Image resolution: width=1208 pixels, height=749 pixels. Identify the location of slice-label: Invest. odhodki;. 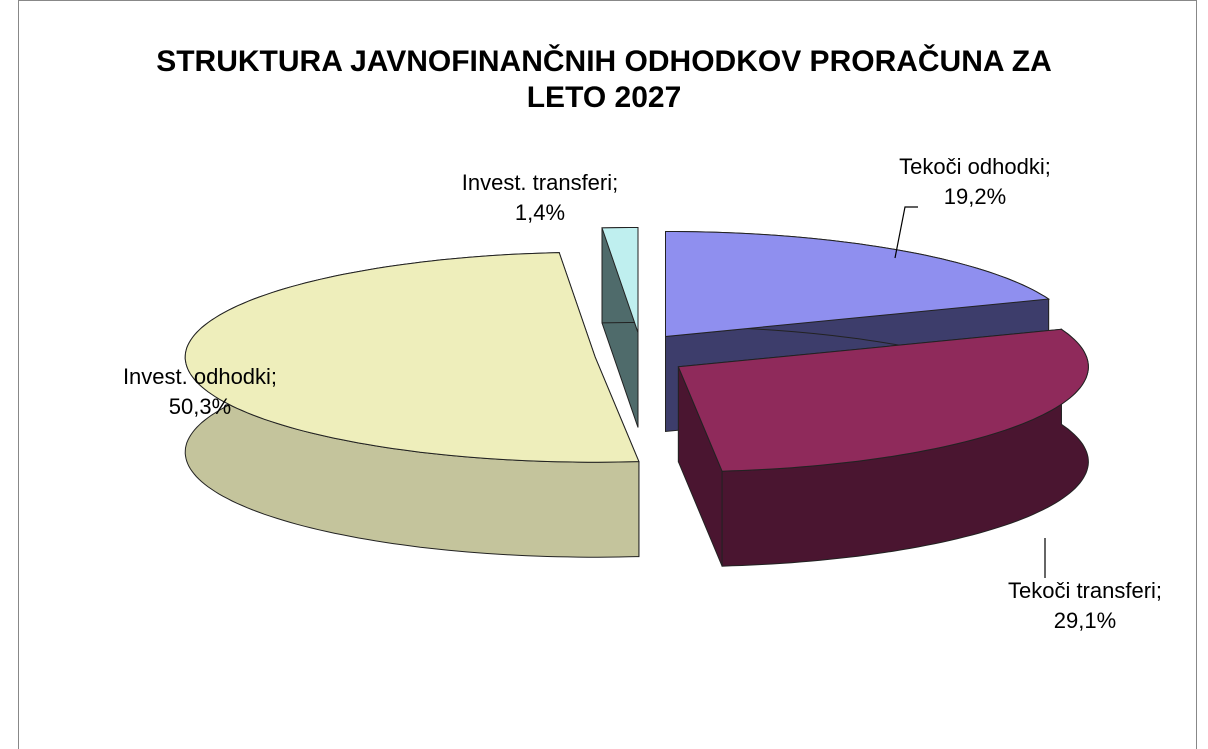
(200, 376).